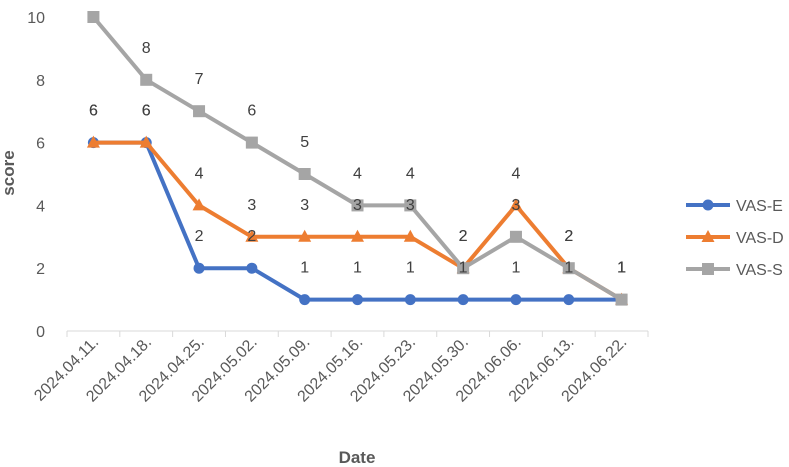 The height and width of the screenshot is (467, 789). What do you see at coordinates (36, 18) in the screenshot?
I see `y-tick-label: 10` at bounding box center [36, 18].